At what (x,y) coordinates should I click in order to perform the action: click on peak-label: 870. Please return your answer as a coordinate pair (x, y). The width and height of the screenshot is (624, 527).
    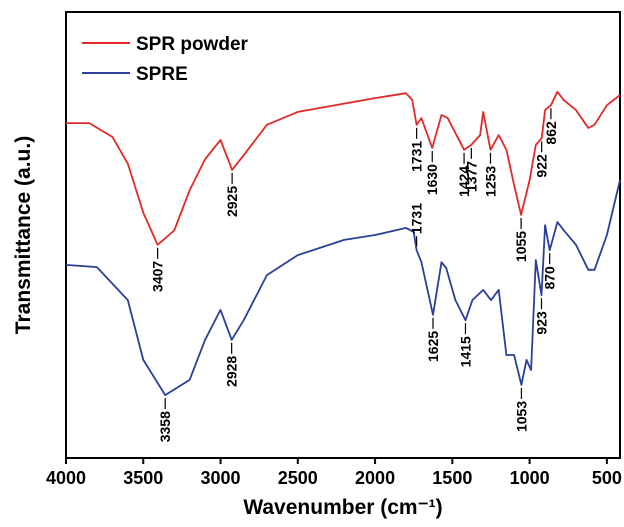
    Looking at the image, I should click on (550, 278).